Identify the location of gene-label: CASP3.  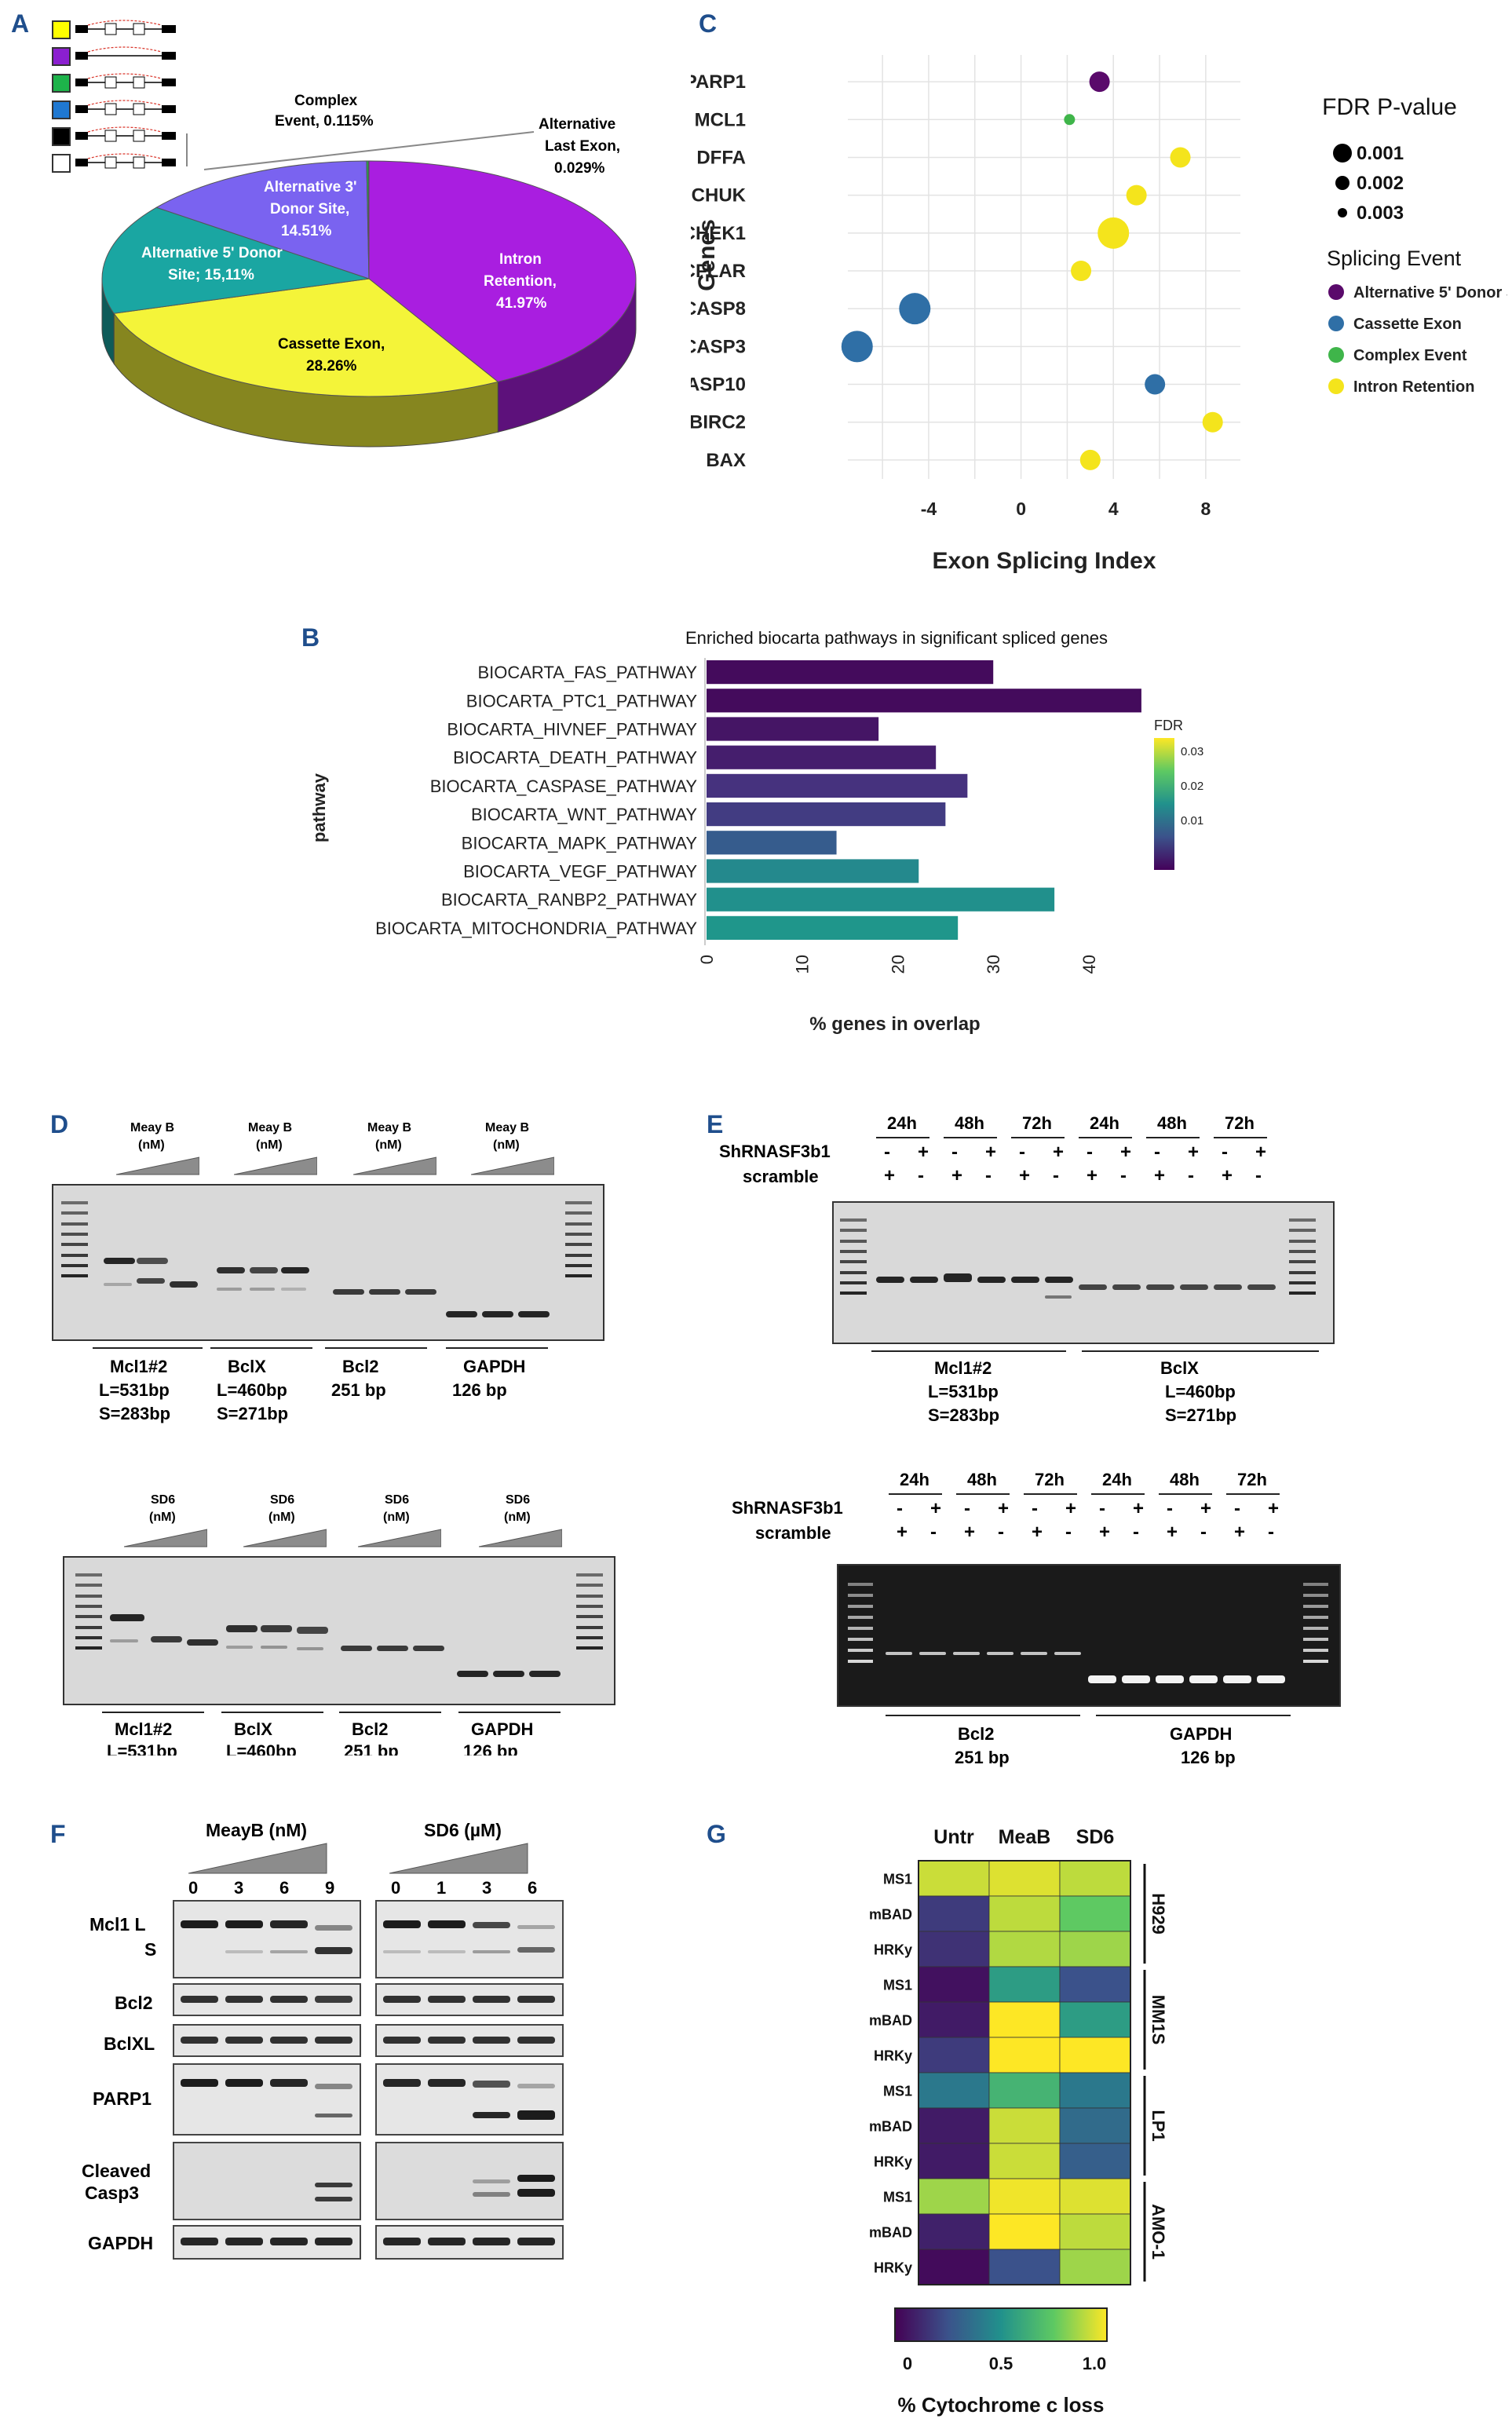
(718, 346).